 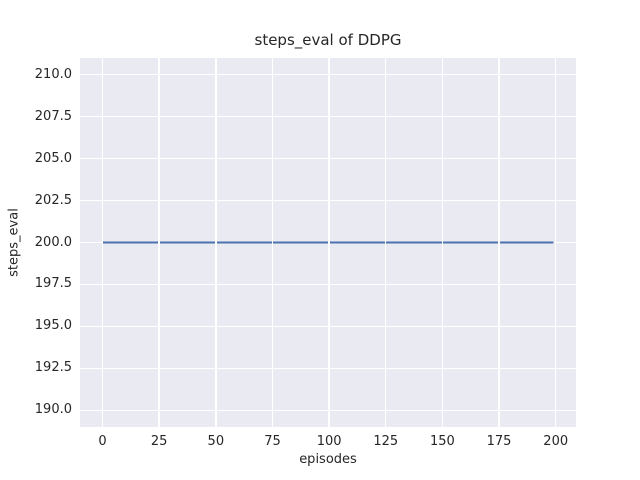 I want to click on y-tick-label: 192.5, so click(x=53, y=368).